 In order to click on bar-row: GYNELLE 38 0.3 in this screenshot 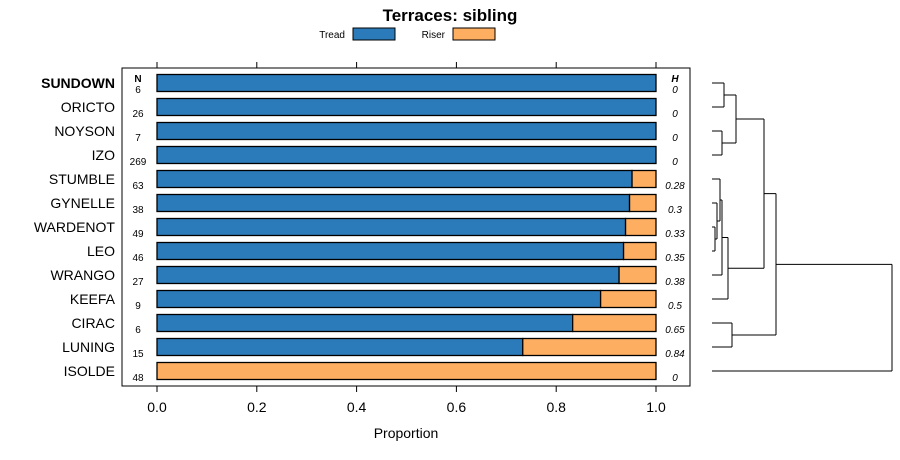, I will do `click(366, 204)`.